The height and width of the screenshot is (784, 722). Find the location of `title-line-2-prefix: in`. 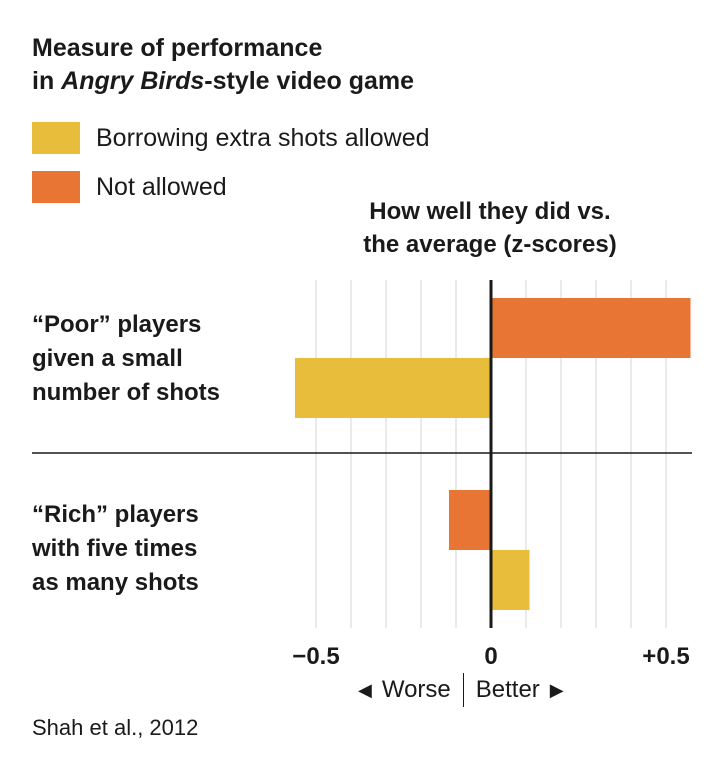

title-line-2-prefix: in is located at coordinates (47, 81).